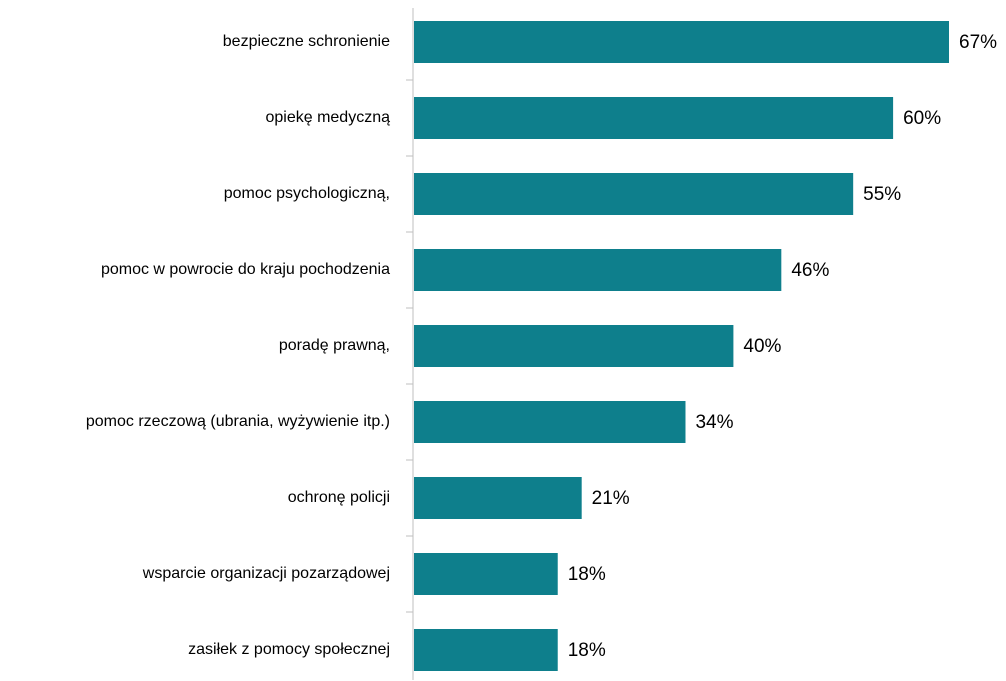 The width and height of the screenshot is (1006, 681). I want to click on value-label: 34%, so click(714, 422).